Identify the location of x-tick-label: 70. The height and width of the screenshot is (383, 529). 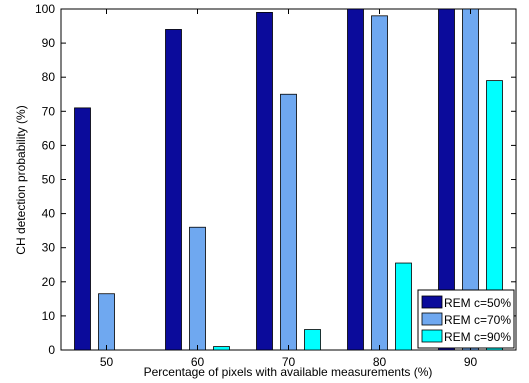
(289, 362).